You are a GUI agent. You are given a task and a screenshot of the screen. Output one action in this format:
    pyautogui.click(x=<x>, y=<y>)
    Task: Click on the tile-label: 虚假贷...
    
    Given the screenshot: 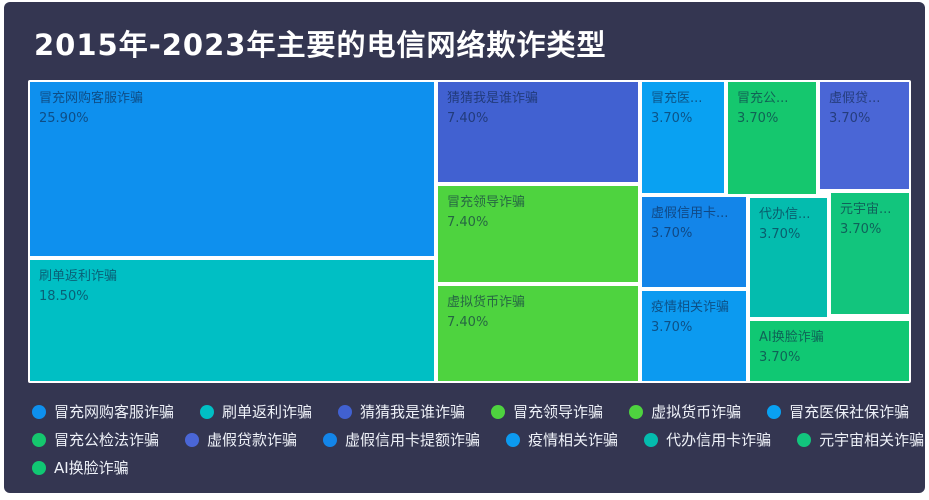 What is the action you would take?
    pyautogui.click(x=855, y=98)
    